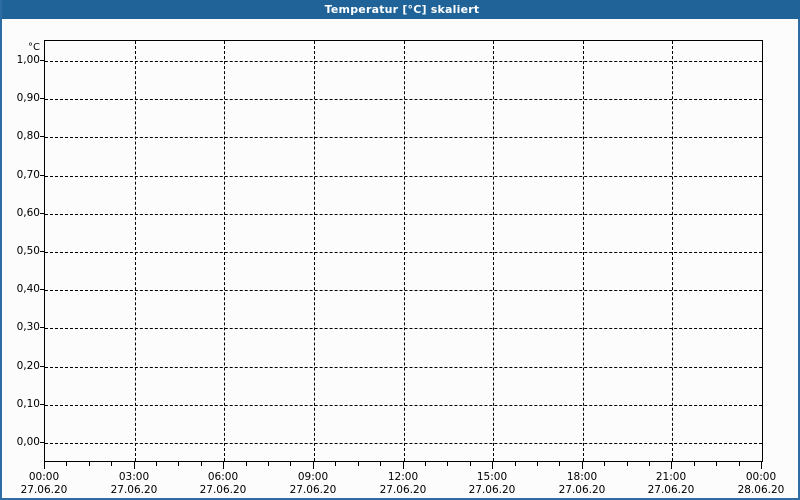  Describe the element at coordinates (28, 327) in the screenshot. I see `y-axis-tick-label: 0,30` at that location.